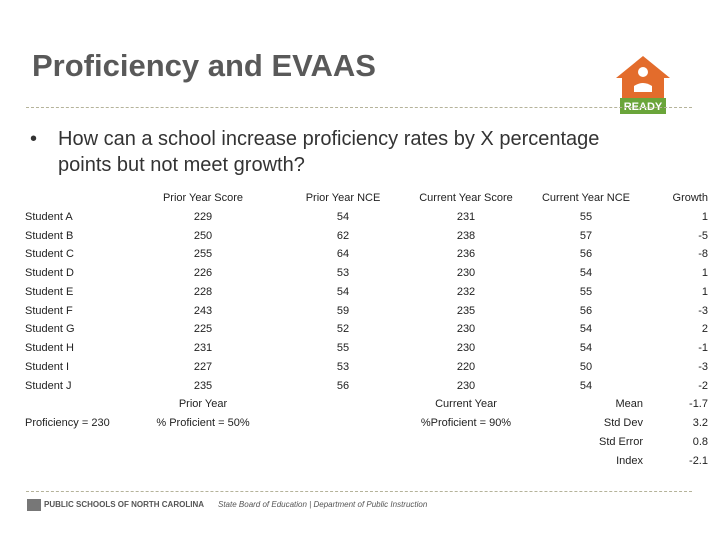  I want to click on cell: 250, so click(203, 235).